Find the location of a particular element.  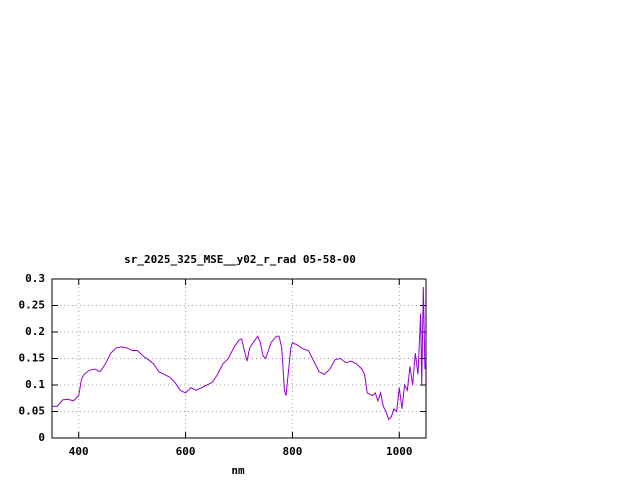

y-tick-label: 0.1 is located at coordinates (35, 384).